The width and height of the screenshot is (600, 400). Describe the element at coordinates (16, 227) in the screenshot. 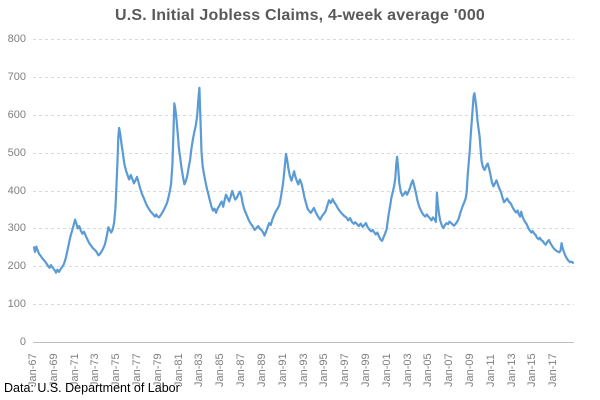

I see `y-tick-label: 300` at that location.